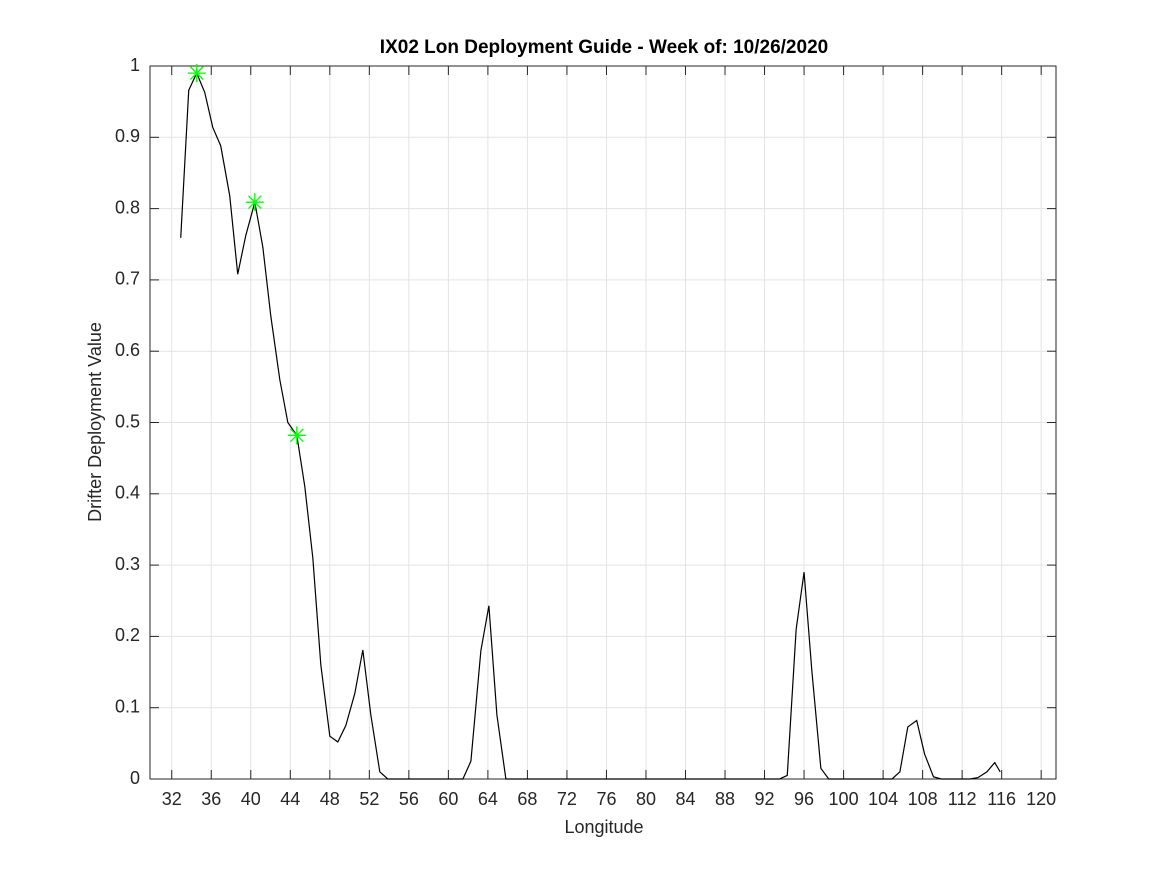  What do you see at coordinates (127, 706) in the screenshot?
I see `y-tick-label: 0.1` at bounding box center [127, 706].